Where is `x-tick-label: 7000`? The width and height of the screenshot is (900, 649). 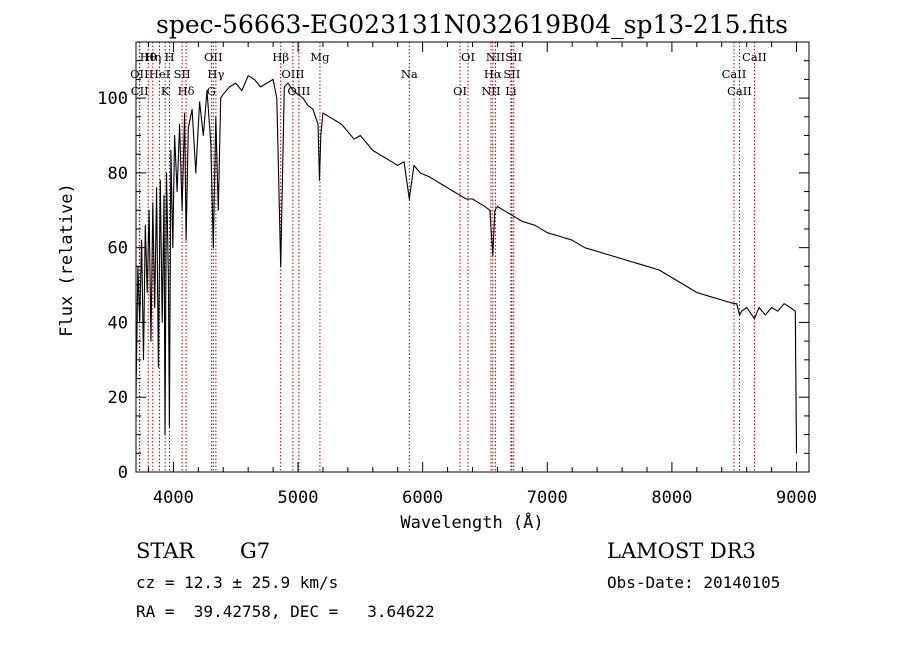
x-tick-label: 7000 is located at coordinates (547, 498).